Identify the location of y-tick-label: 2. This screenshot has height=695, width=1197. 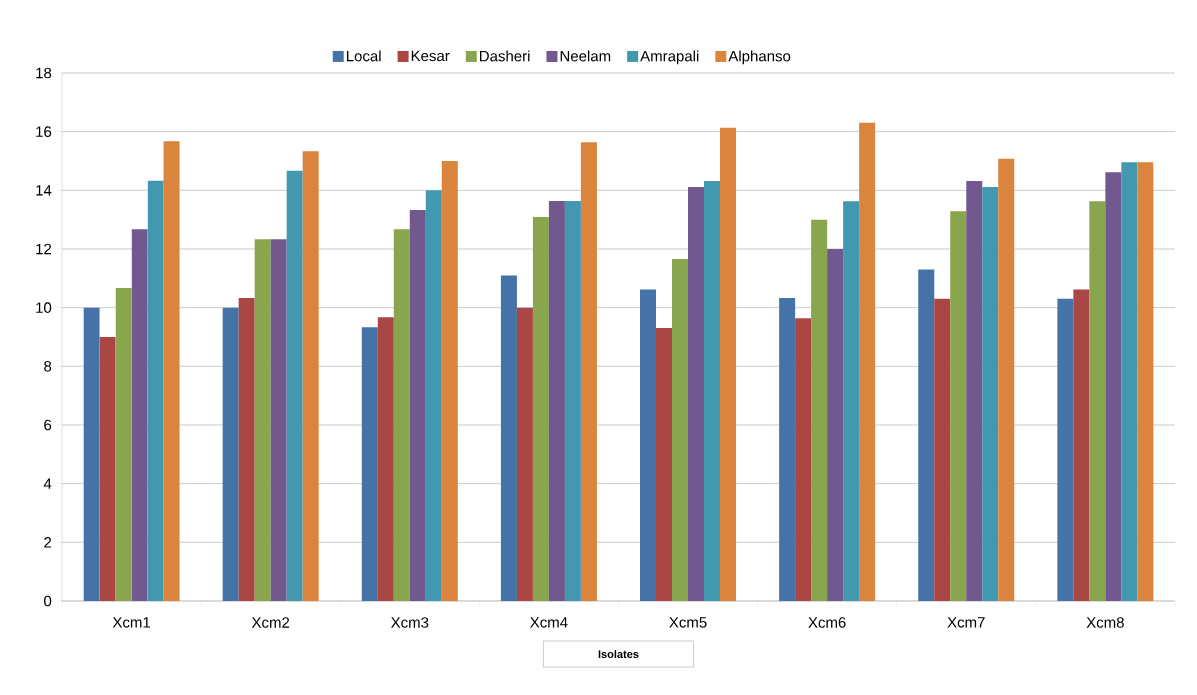
(48, 542).